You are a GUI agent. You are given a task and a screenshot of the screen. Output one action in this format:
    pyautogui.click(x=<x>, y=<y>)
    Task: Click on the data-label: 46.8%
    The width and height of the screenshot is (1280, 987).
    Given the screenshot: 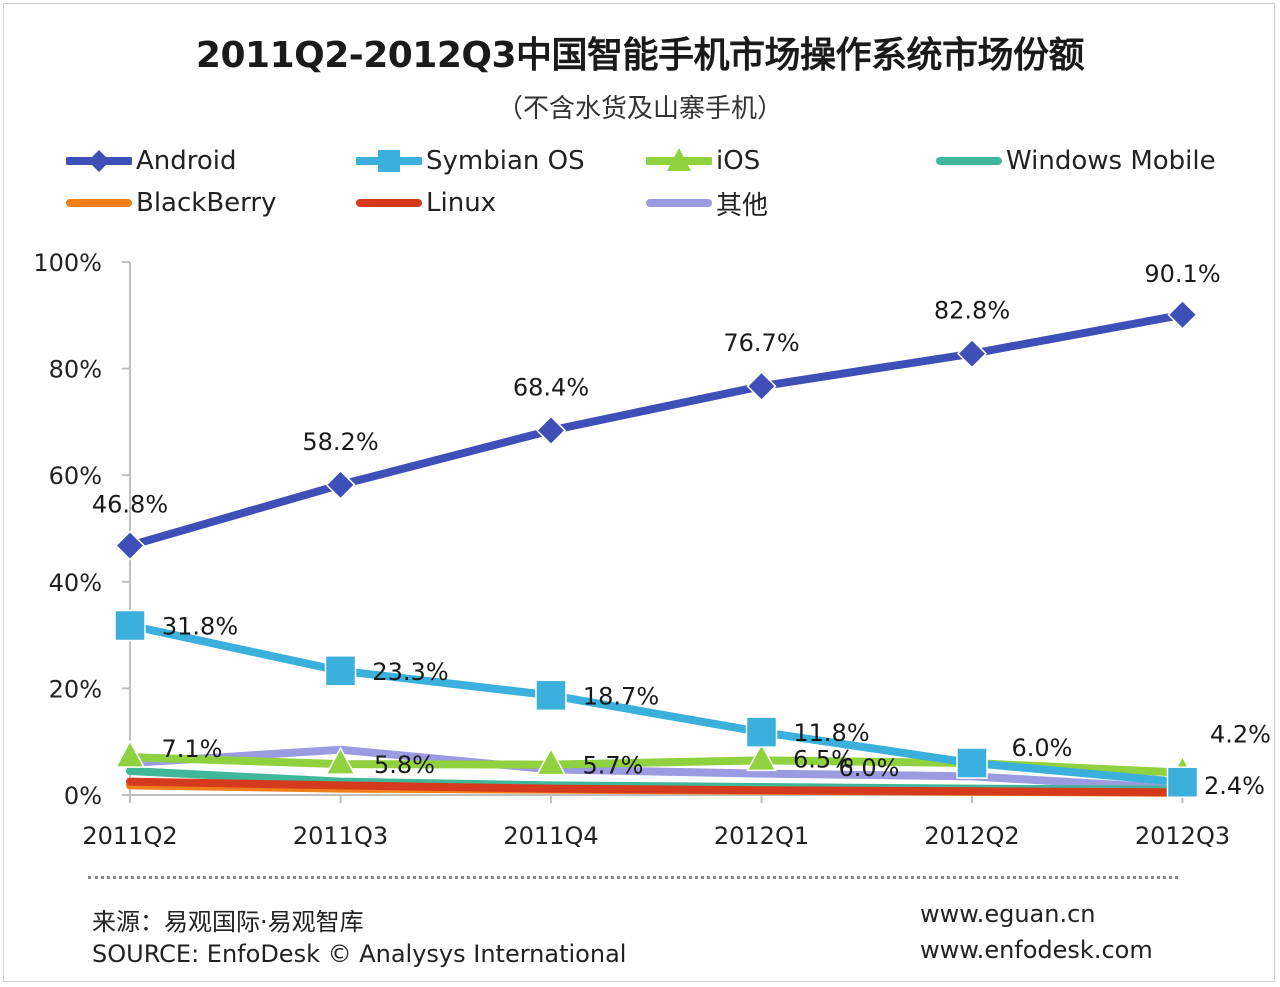 What is the action you would take?
    pyautogui.click(x=130, y=505)
    